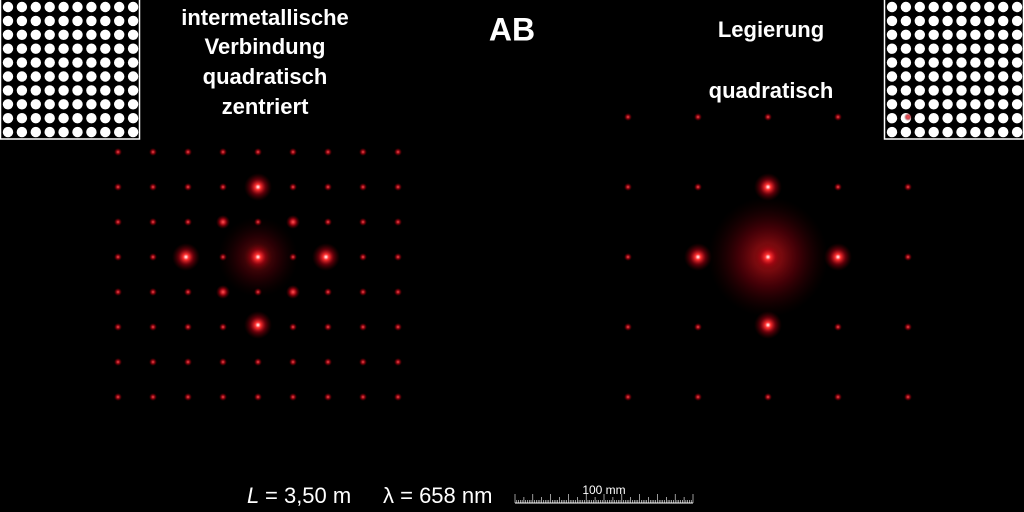 This screenshot has height=512, width=1024. Describe the element at coordinates (308, 495) in the screenshot. I see `distance: = 3,50 m` at that location.